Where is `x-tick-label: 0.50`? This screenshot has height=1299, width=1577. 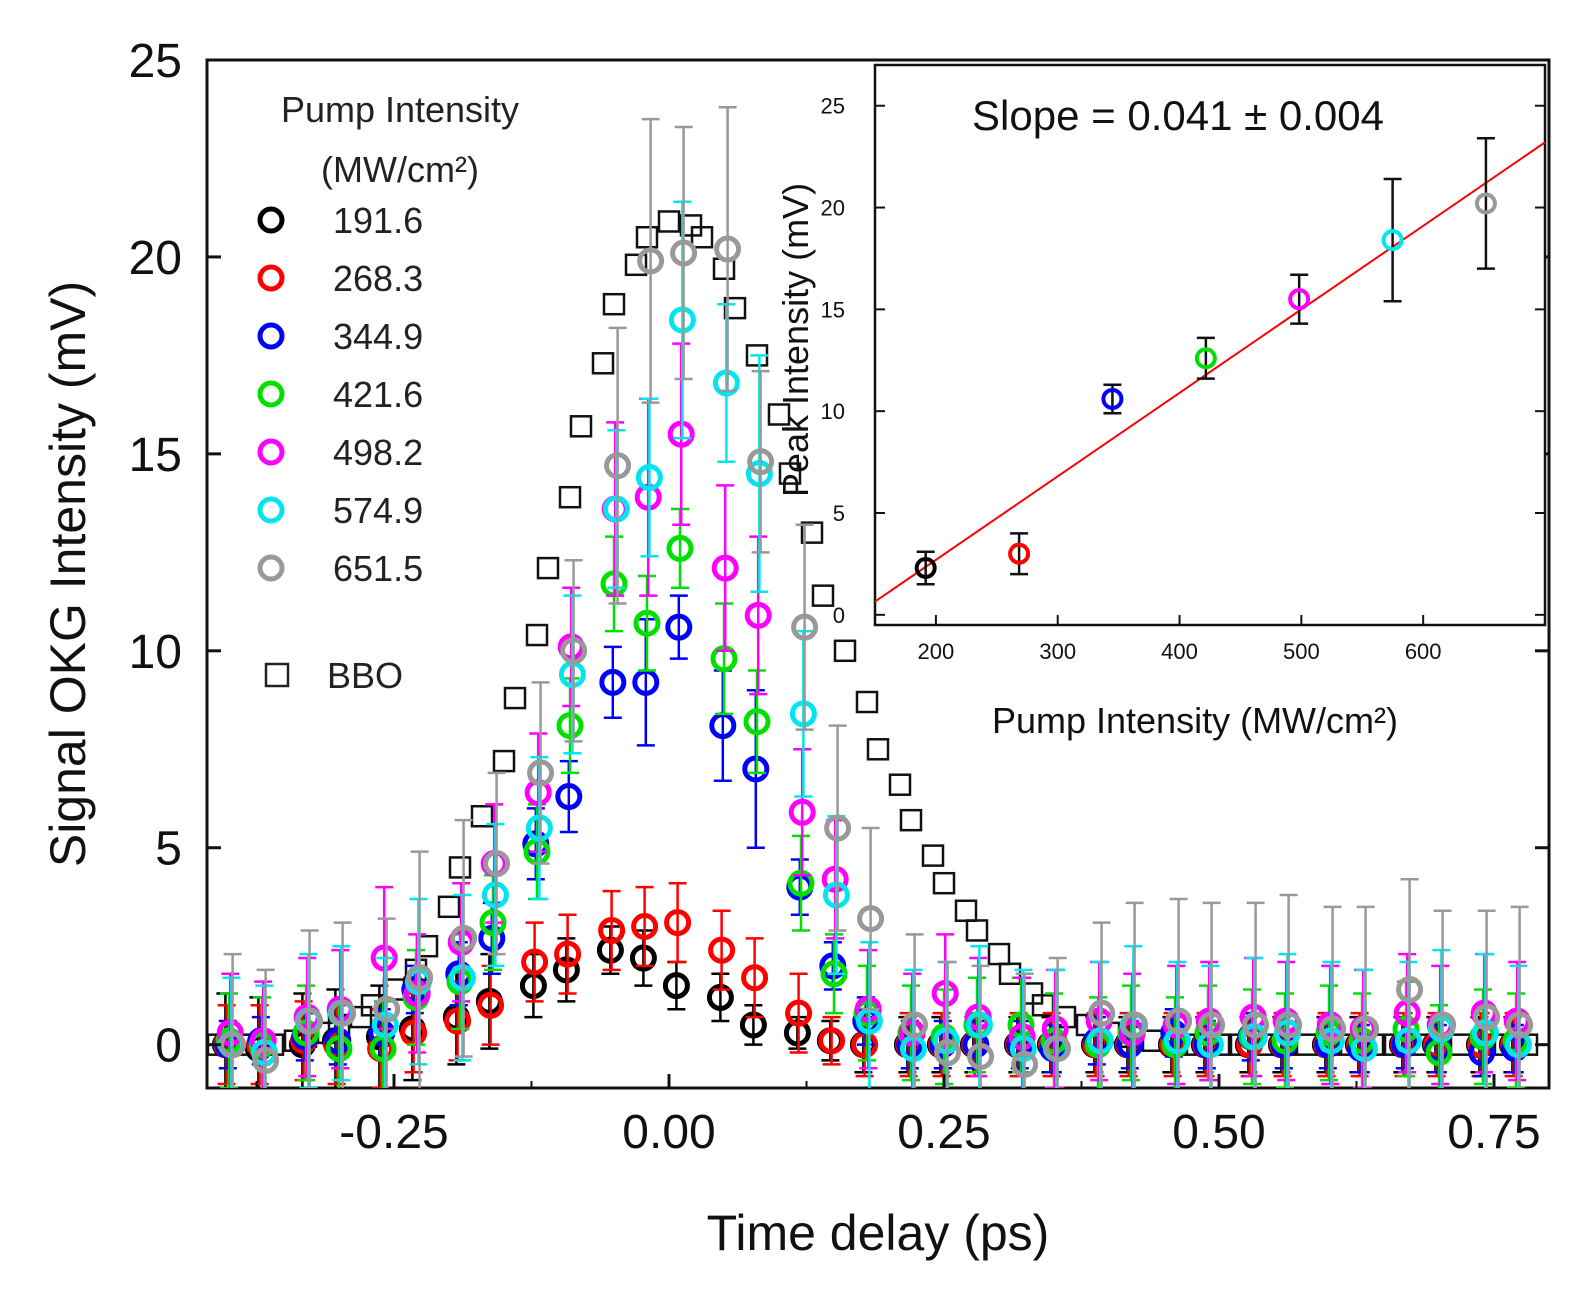
x-tick-label: 0.50 is located at coordinates (1218, 1132).